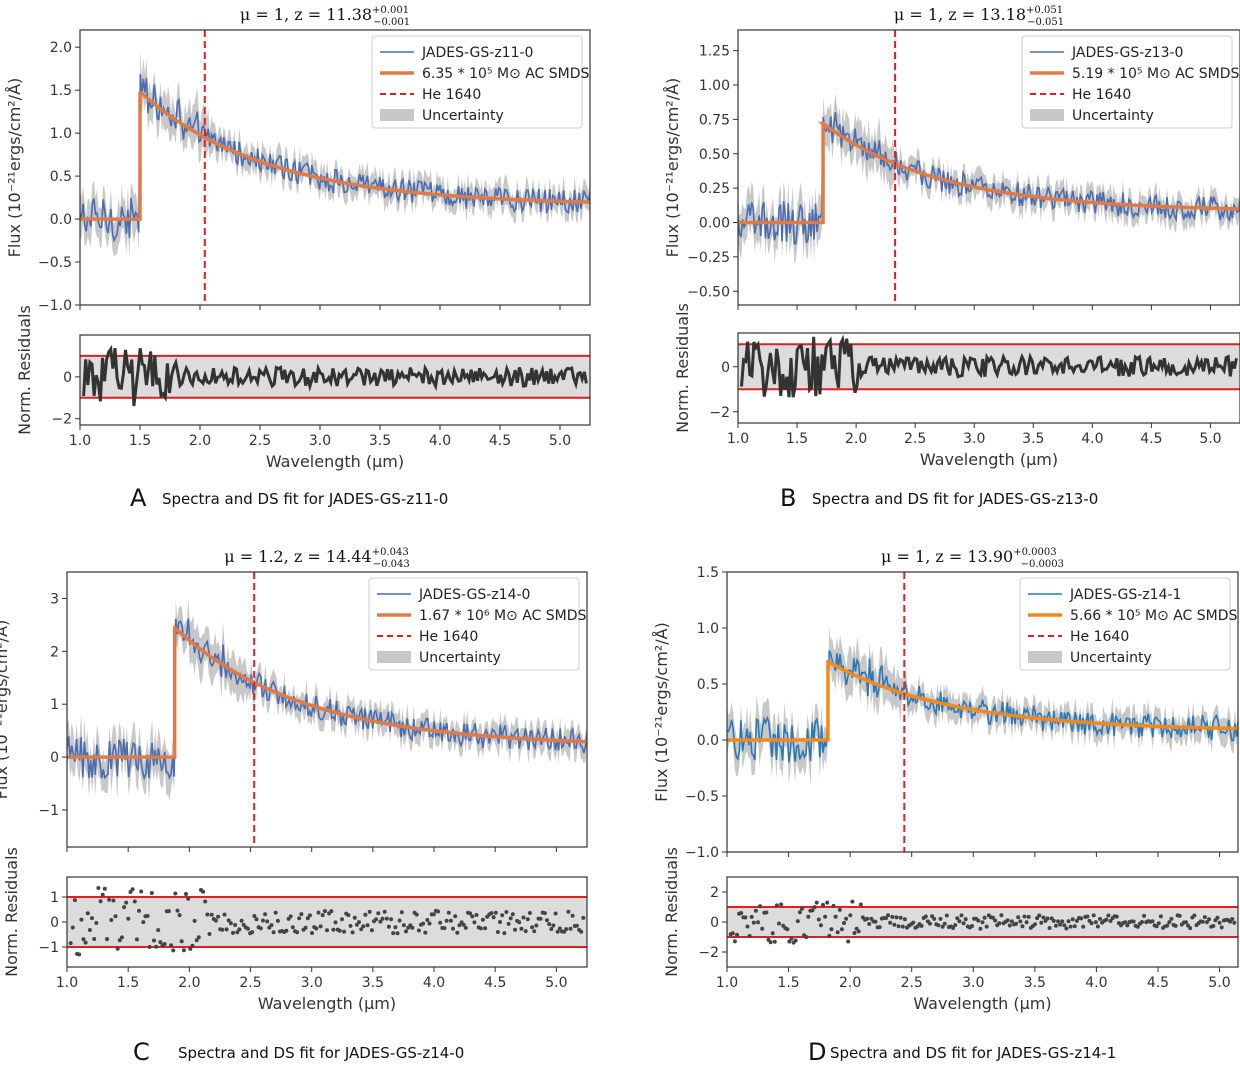 This screenshot has height=1080, width=1240. Describe the element at coordinates (1127, 53) in the screenshot. I see `legend-label: JADES-GS-z13-0` at that location.